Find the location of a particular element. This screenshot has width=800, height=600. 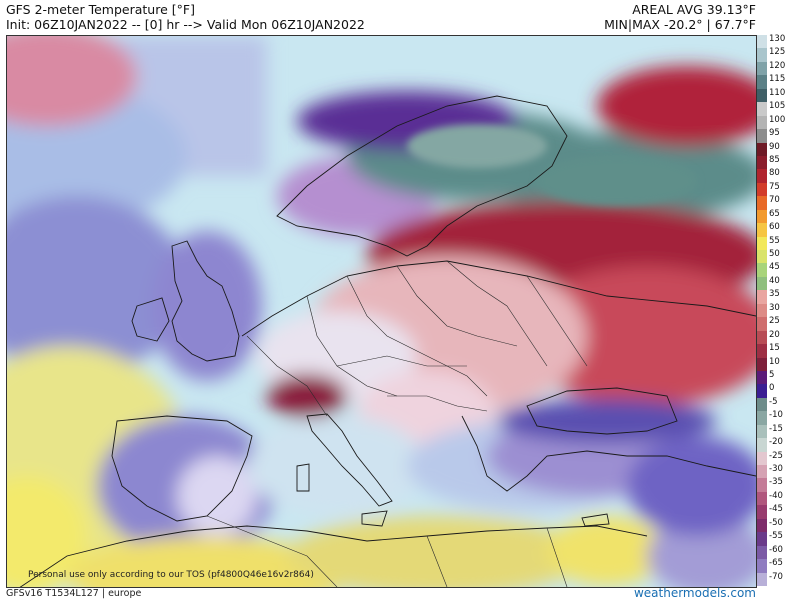

legend-label: 35 is located at coordinates (774, 294).